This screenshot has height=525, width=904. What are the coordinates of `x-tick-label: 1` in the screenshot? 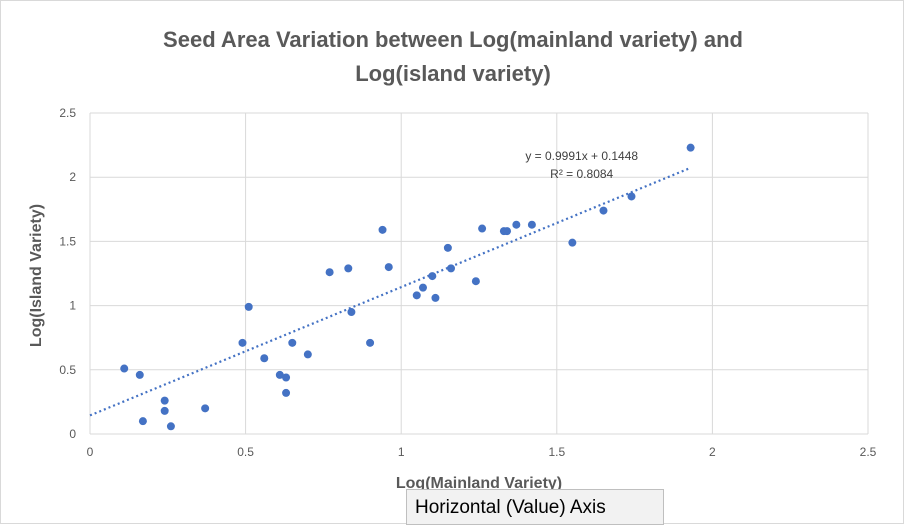 It's located at (401, 452).